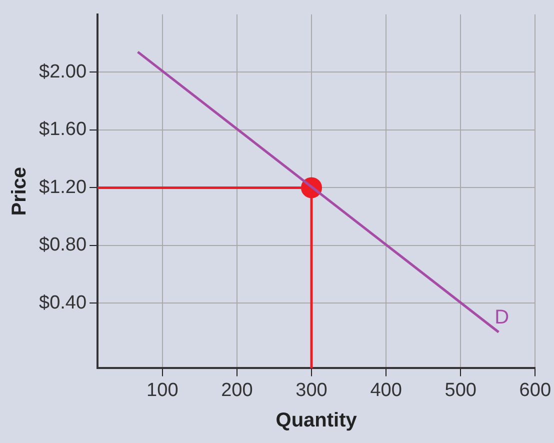 This screenshot has height=443, width=554. I want to click on y-axis-title: Price, so click(19, 191).